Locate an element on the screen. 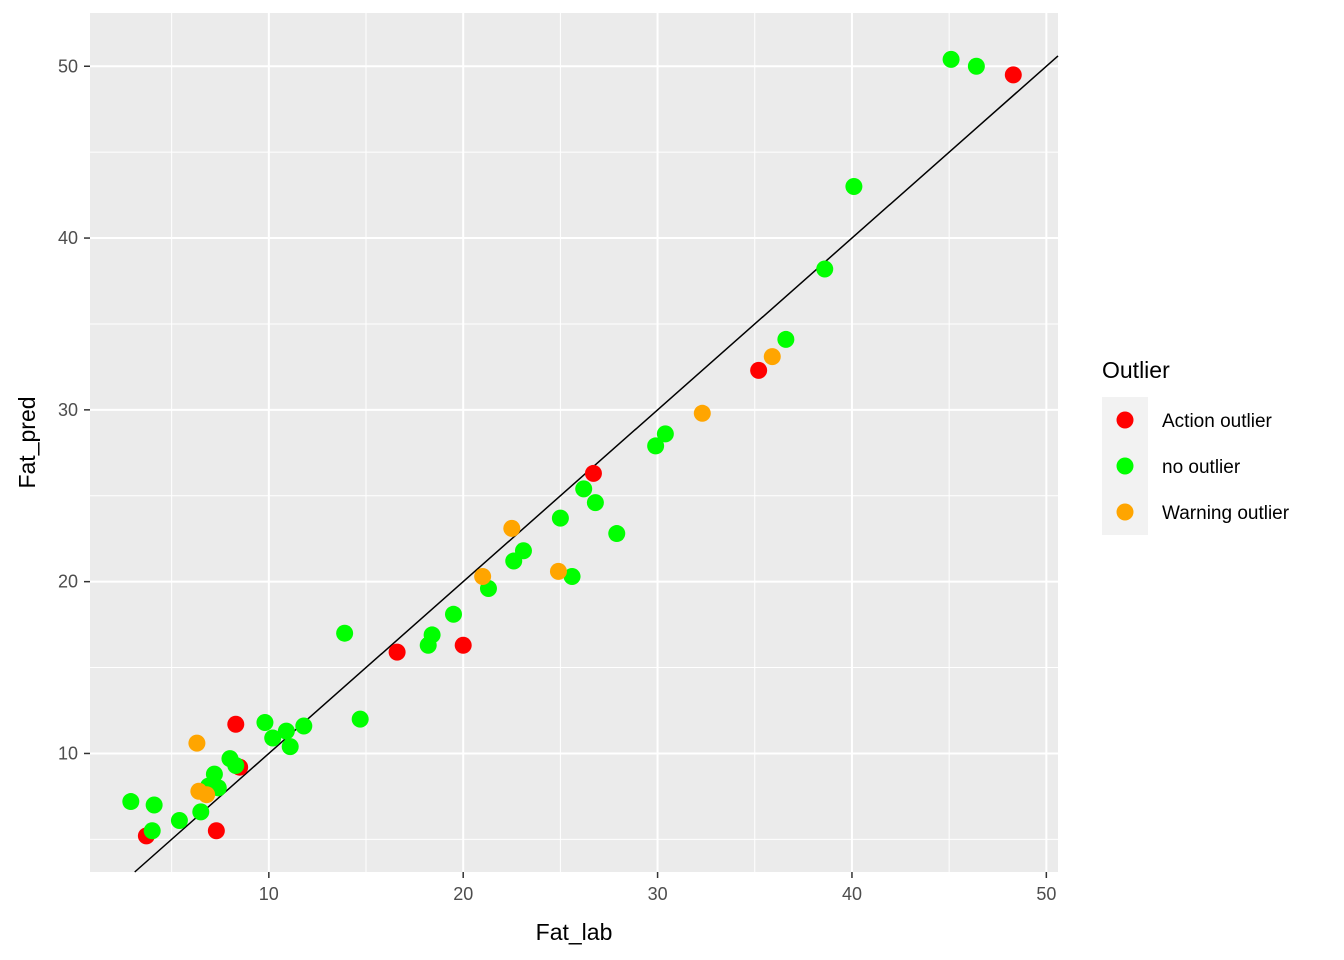 Image resolution: width=1344 pixels, height=960 pixels. x-tick-label: 40 is located at coordinates (852, 894).